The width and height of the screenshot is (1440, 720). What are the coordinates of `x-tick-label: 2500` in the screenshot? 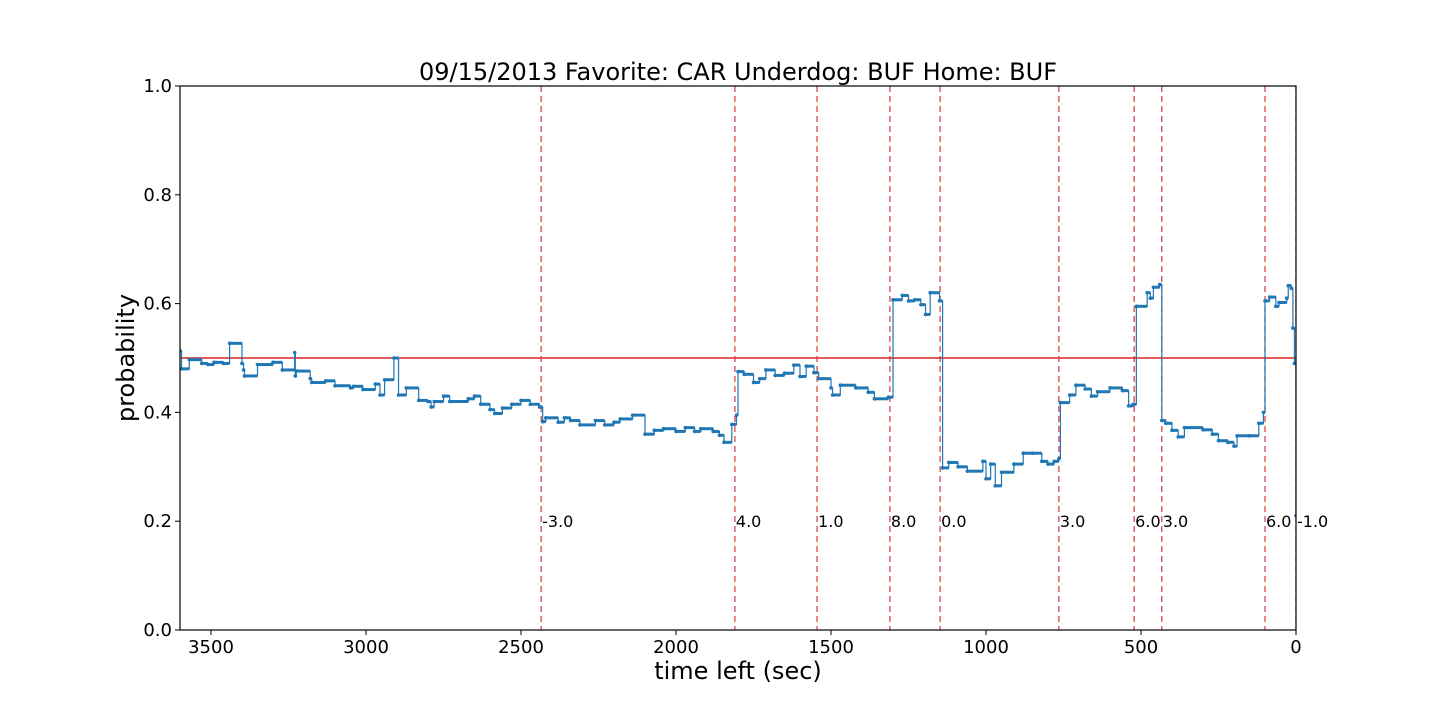 It's located at (521, 647).